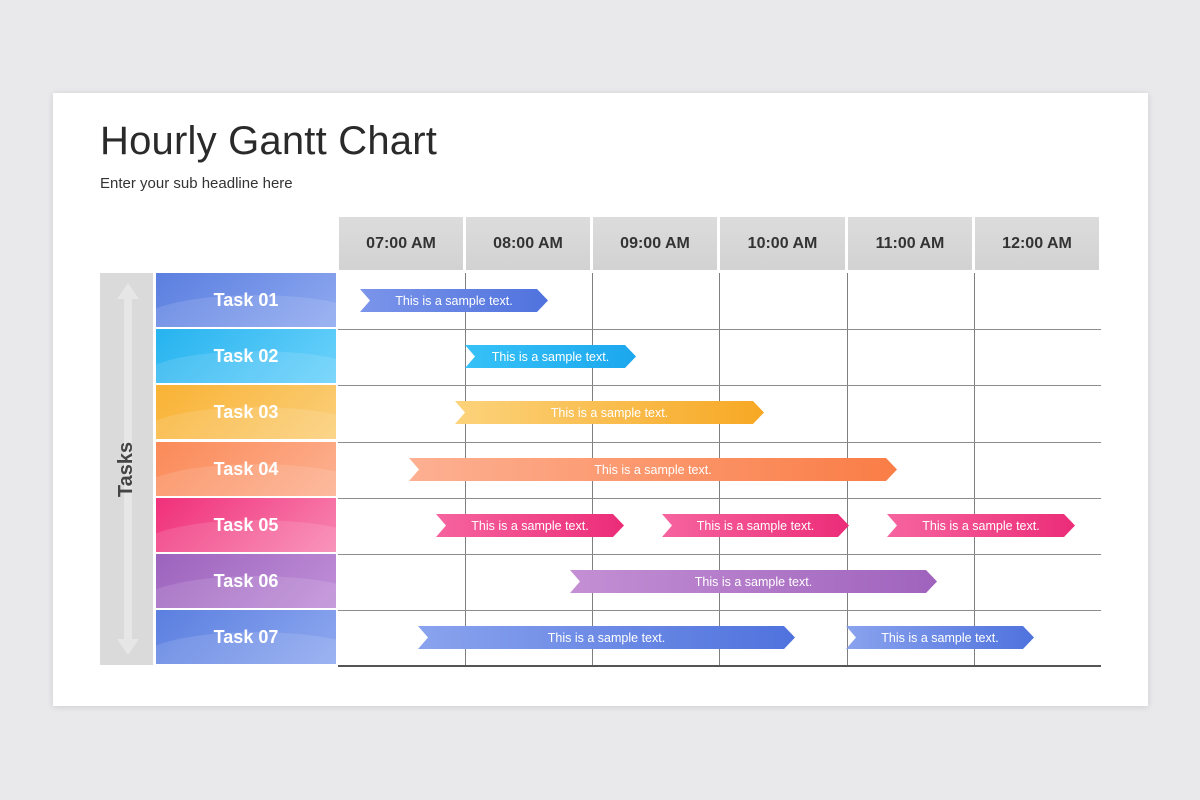 Image resolution: width=1200 pixels, height=800 pixels. Describe the element at coordinates (528, 243) in the screenshot. I see `hour-header: 08:00 AM` at that location.